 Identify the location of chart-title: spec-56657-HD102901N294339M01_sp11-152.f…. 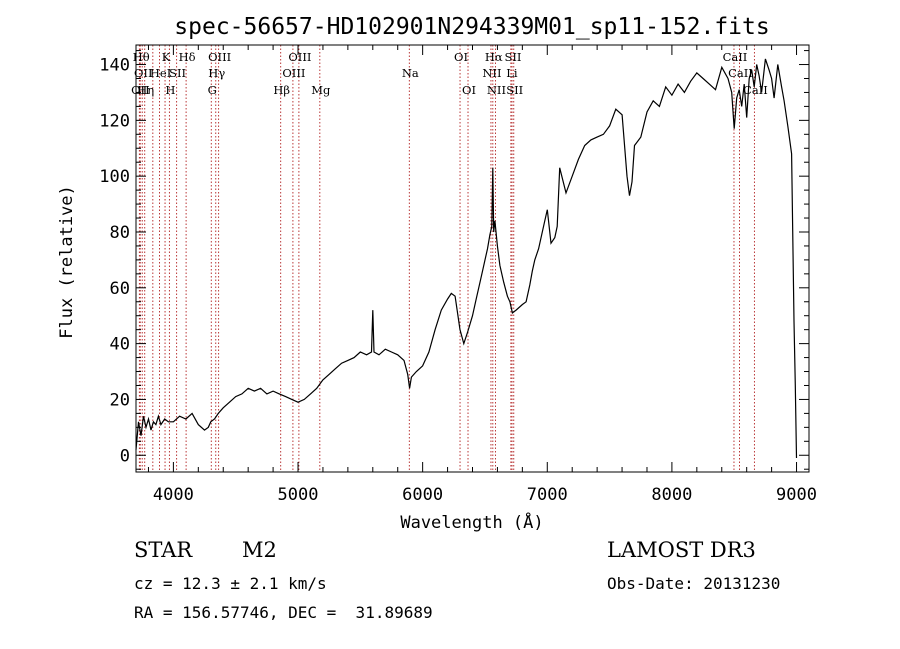
(471, 27).